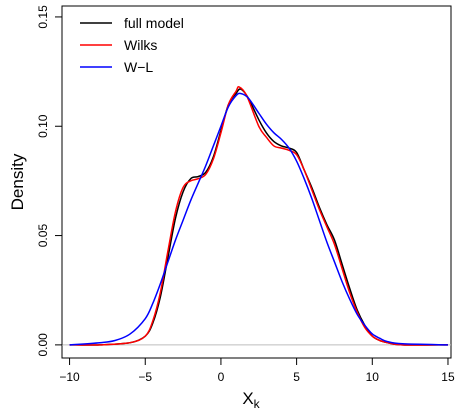  What do you see at coordinates (43, 345) in the screenshot?
I see `y-tick-label: 0.00` at bounding box center [43, 345].